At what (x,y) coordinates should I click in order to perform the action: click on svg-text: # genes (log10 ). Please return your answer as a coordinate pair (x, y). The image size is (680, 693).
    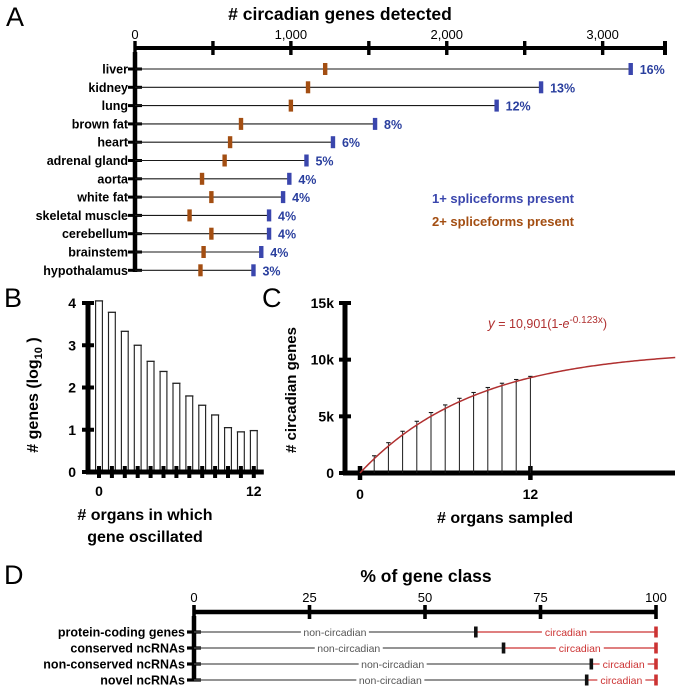
    Looking at the image, I should click on (35, 394).